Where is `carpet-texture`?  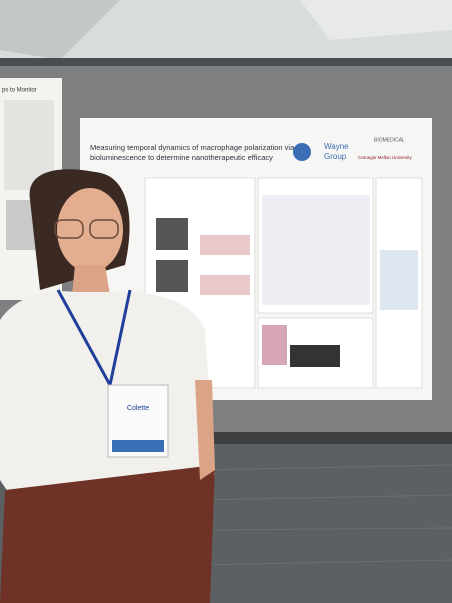 carpet-texture is located at coordinates (325, 515).